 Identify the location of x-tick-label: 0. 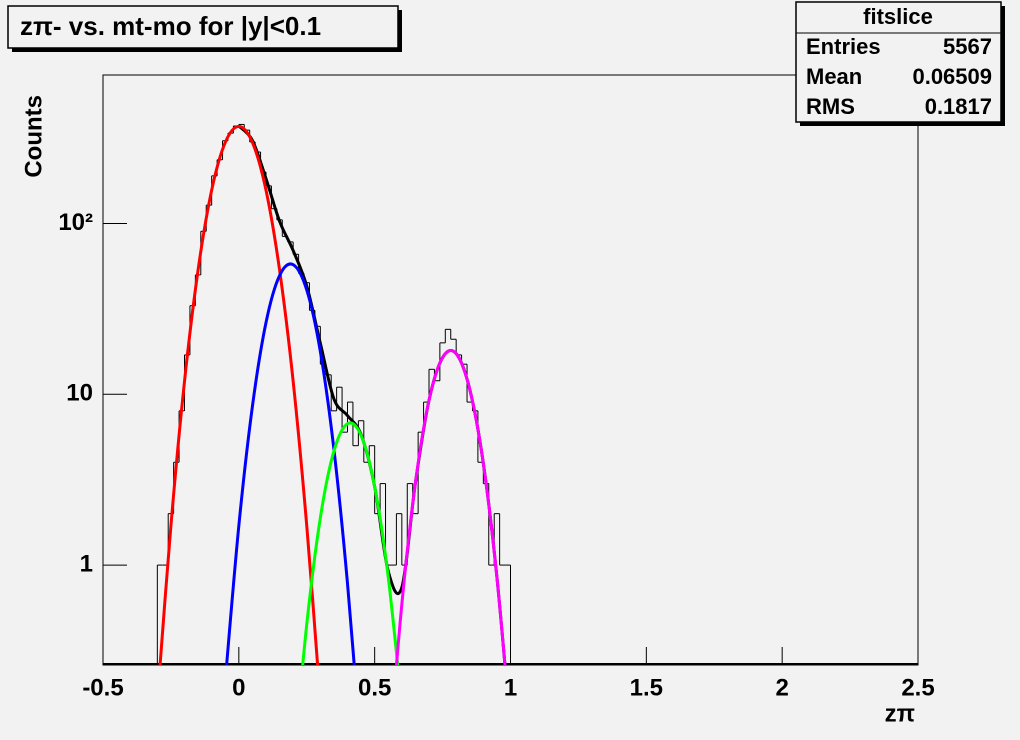
(238, 687).